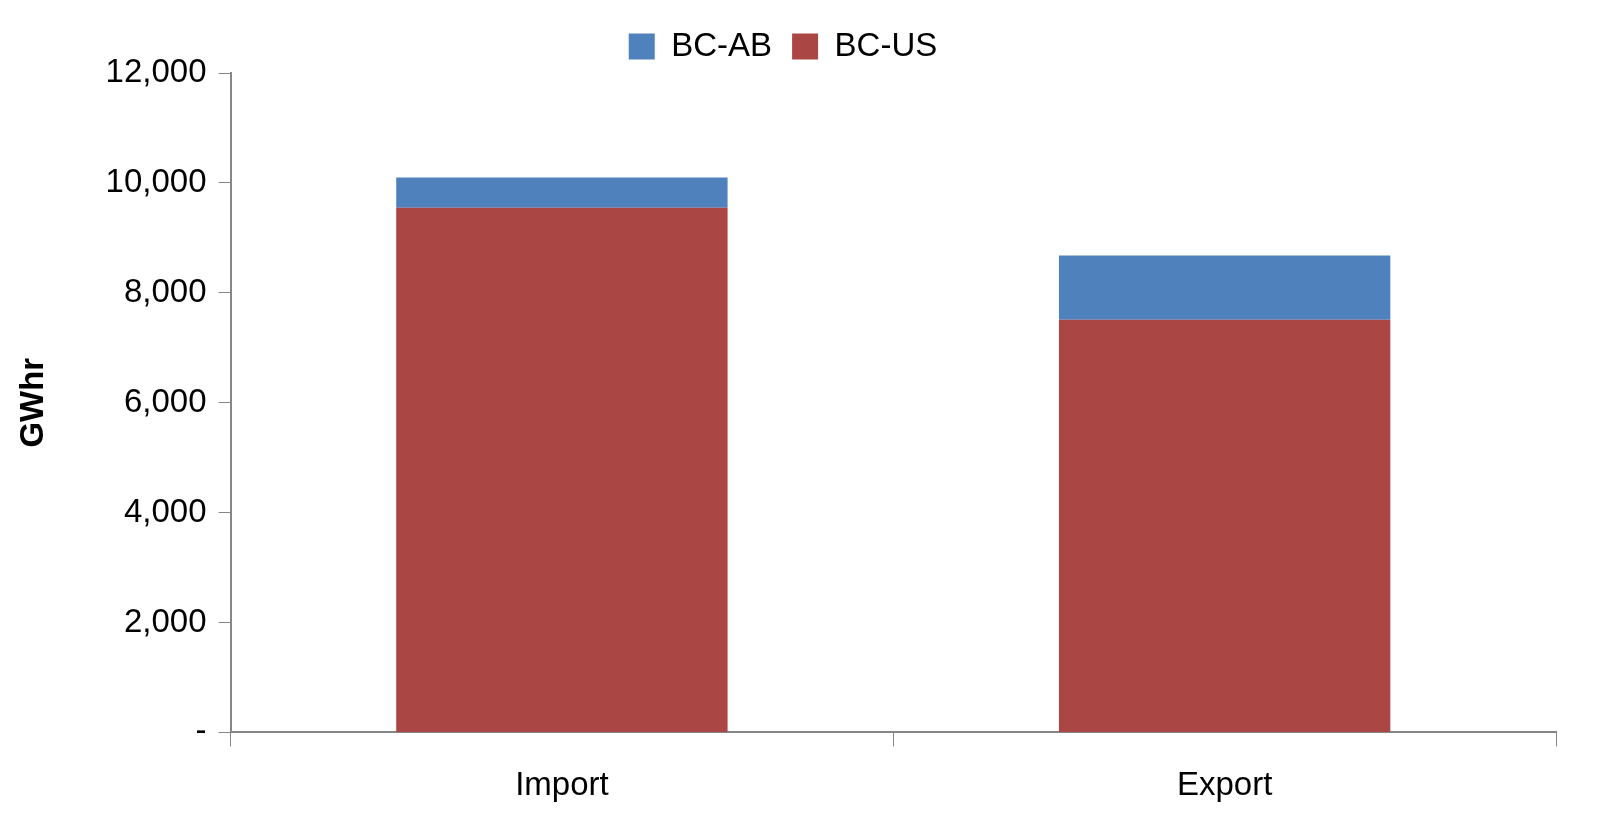 This screenshot has width=1616, height=836. What do you see at coordinates (562, 784) in the screenshot?
I see `x-tick-label: Import` at bounding box center [562, 784].